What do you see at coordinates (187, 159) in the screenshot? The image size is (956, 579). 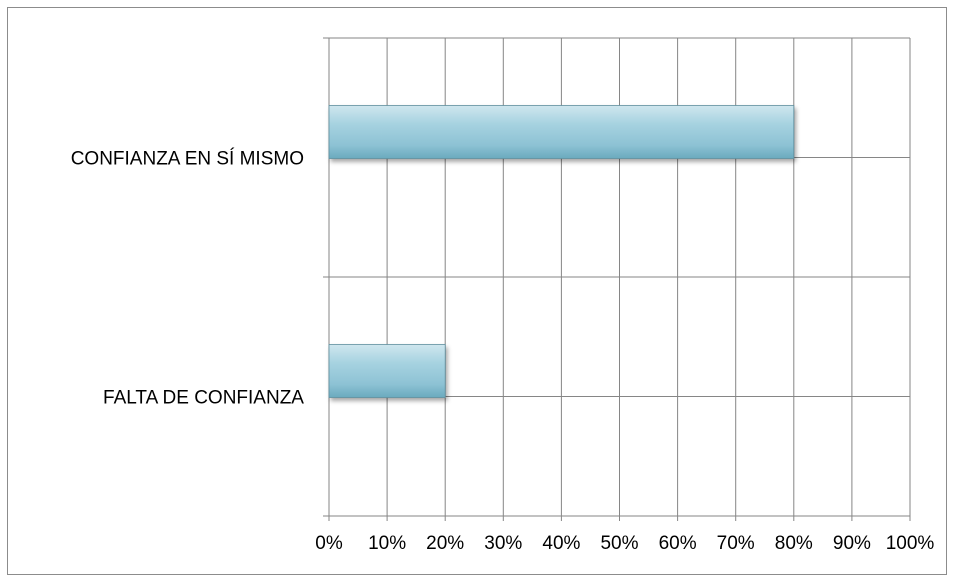 I see `category-label: CONFIANZA EN SÍ MISMO` at bounding box center [187, 159].